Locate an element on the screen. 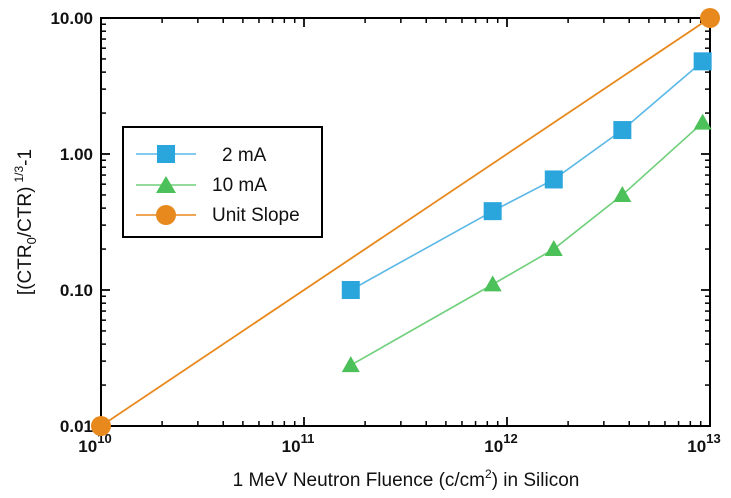 Image resolution: width=731 pixels, height=498 pixels. x-tick-label: 1013 is located at coordinates (703, 443).